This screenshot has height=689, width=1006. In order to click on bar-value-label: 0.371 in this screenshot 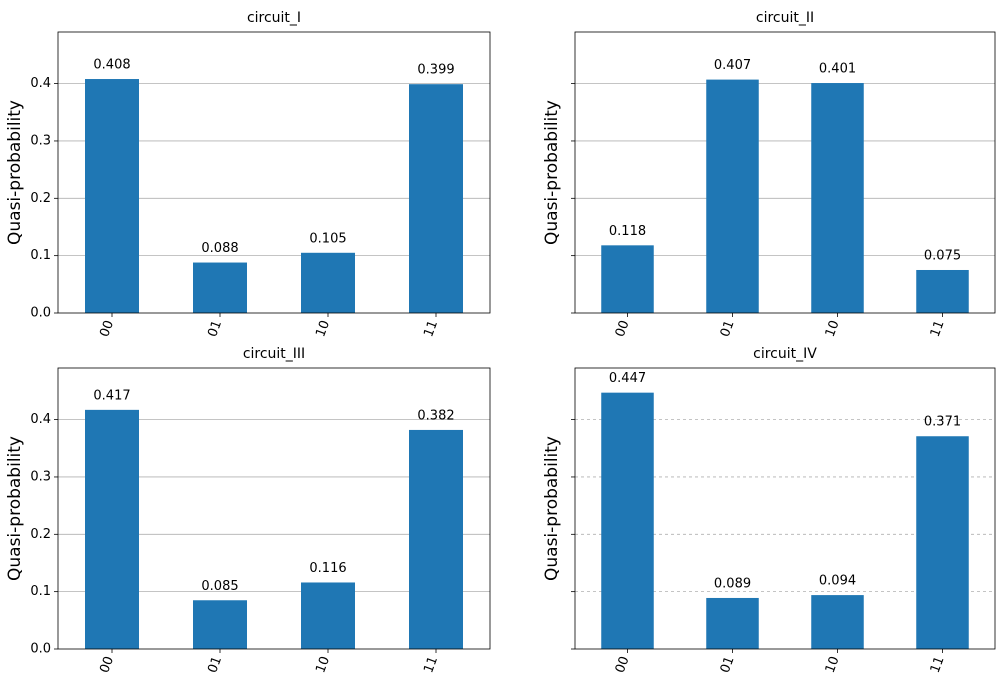, I will do `click(942, 422)`.